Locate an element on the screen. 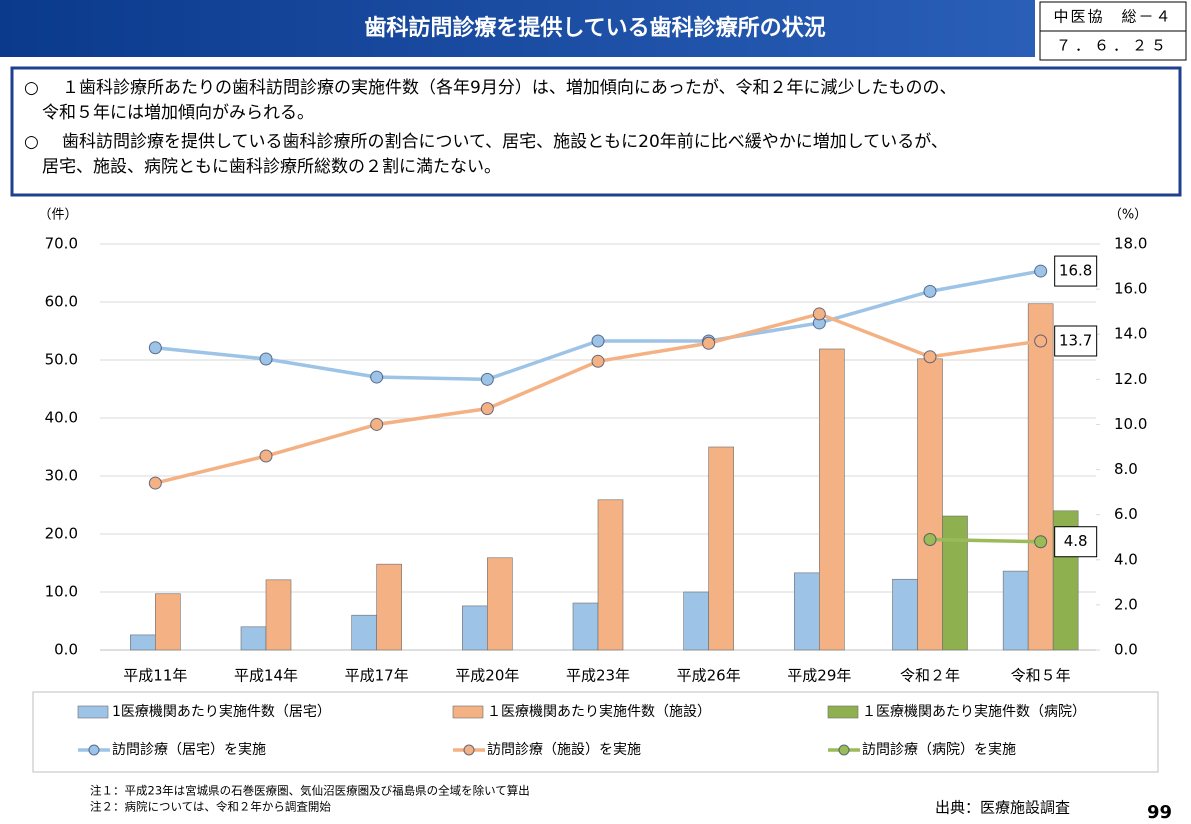 Image resolution: width=1191 pixels, height=824 pixels. y-tick-label: 10.0 is located at coordinates (61, 592).